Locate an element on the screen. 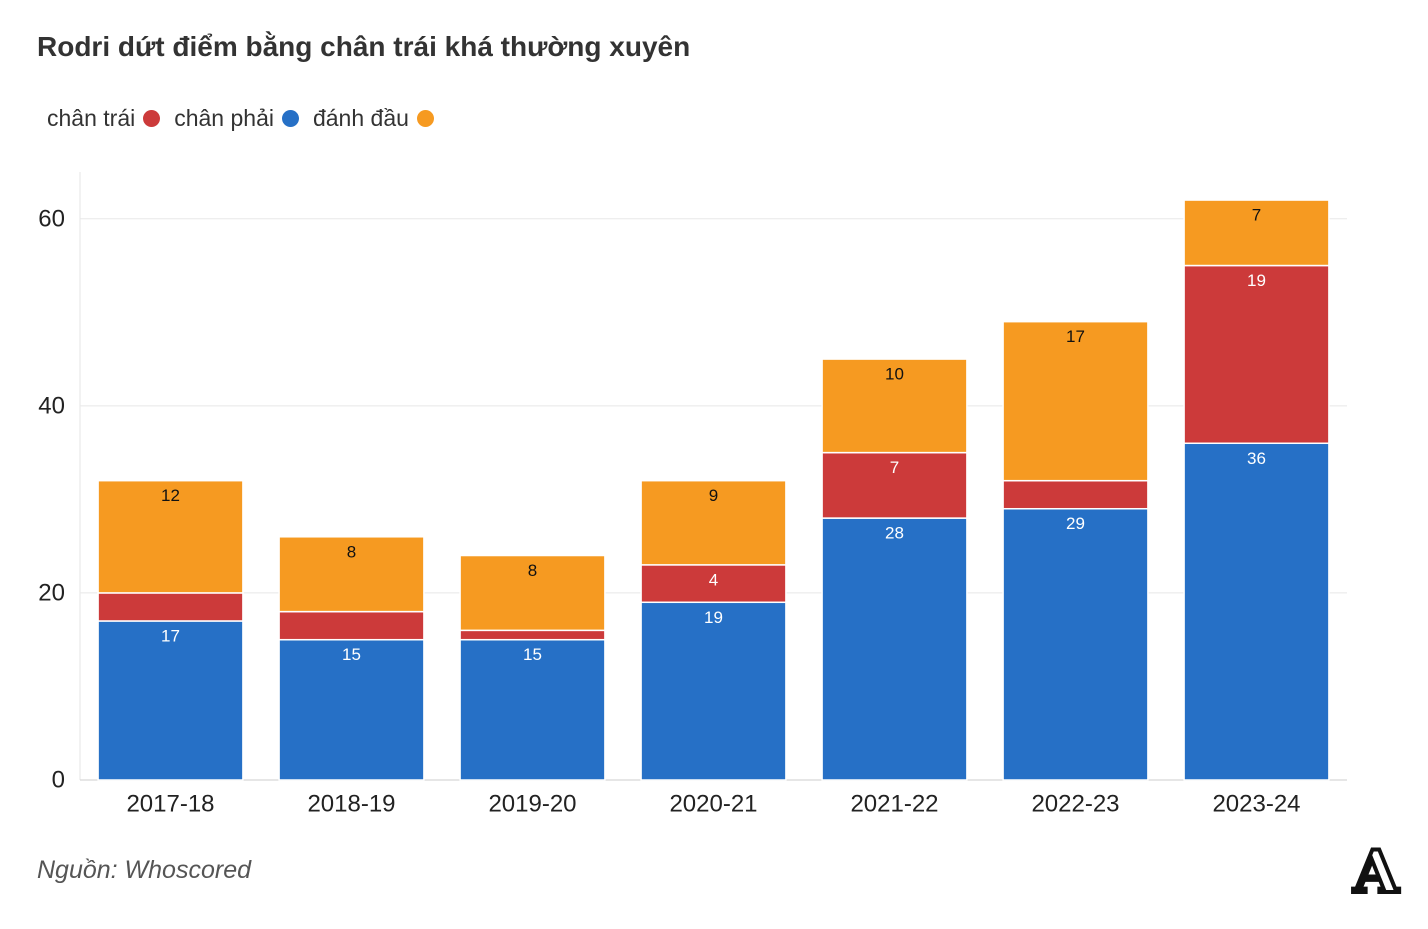 This screenshot has width=1428, height=929. y-tick-label: 40 is located at coordinates (51, 405).